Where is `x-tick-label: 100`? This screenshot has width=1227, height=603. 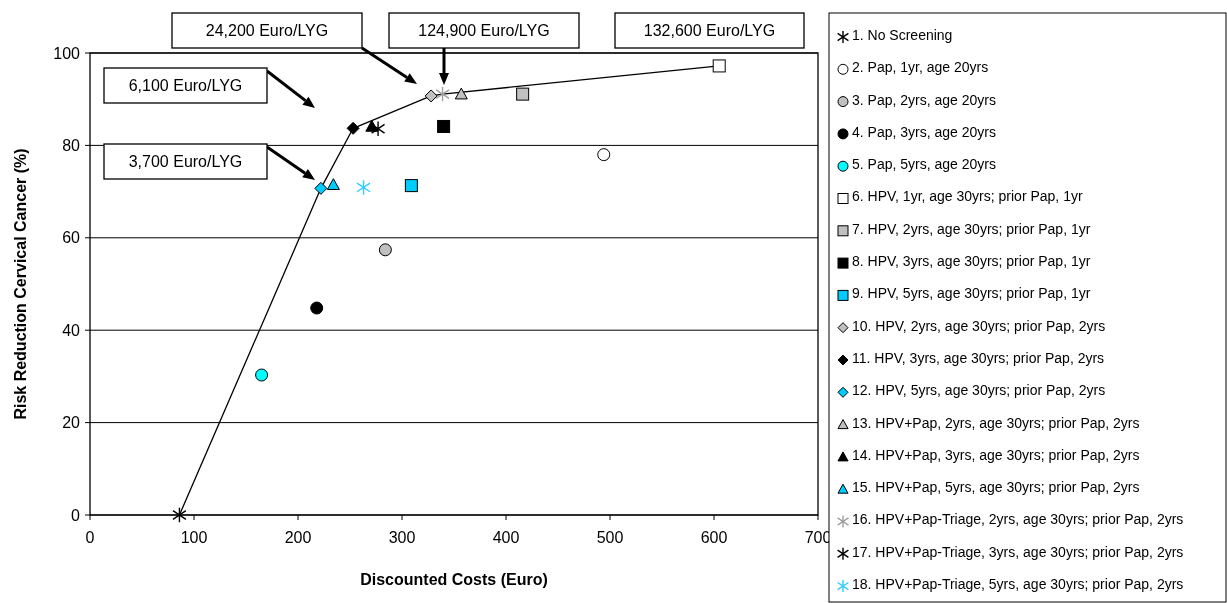 x-tick-label: 100 is located at coordinates (194, 537).